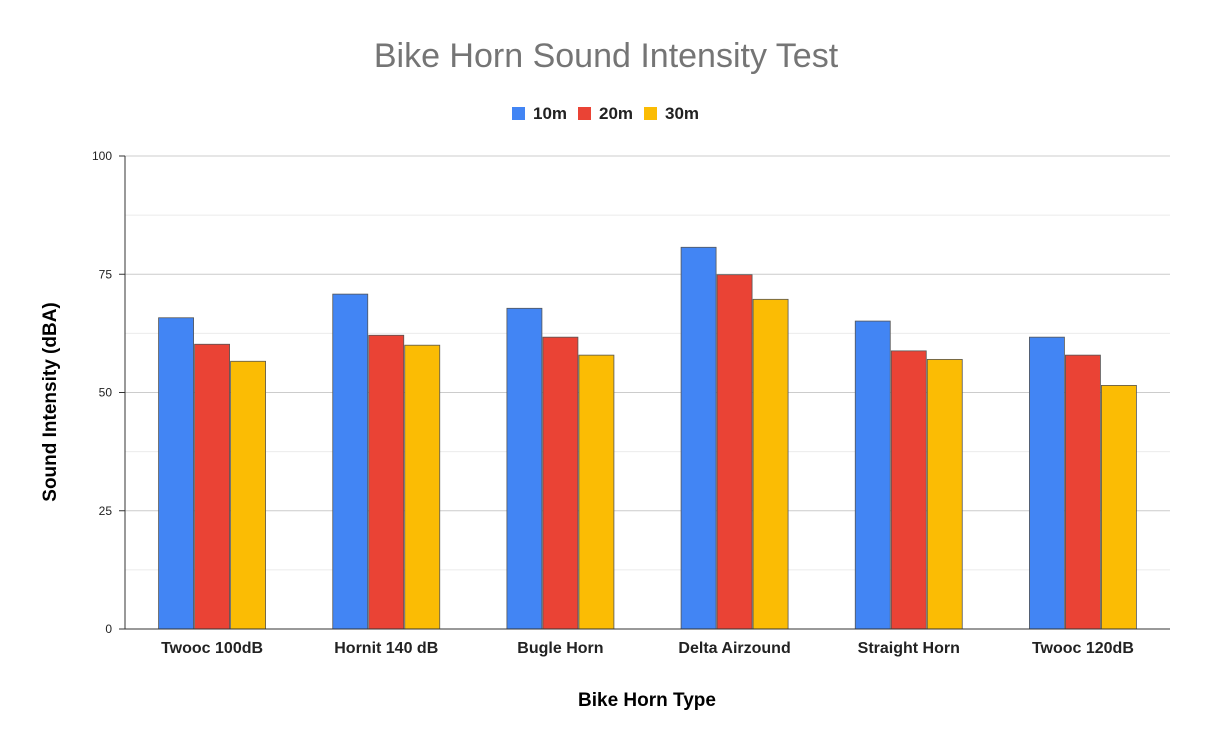  I want to click on y-tick-label: 50, so click(106, 393).